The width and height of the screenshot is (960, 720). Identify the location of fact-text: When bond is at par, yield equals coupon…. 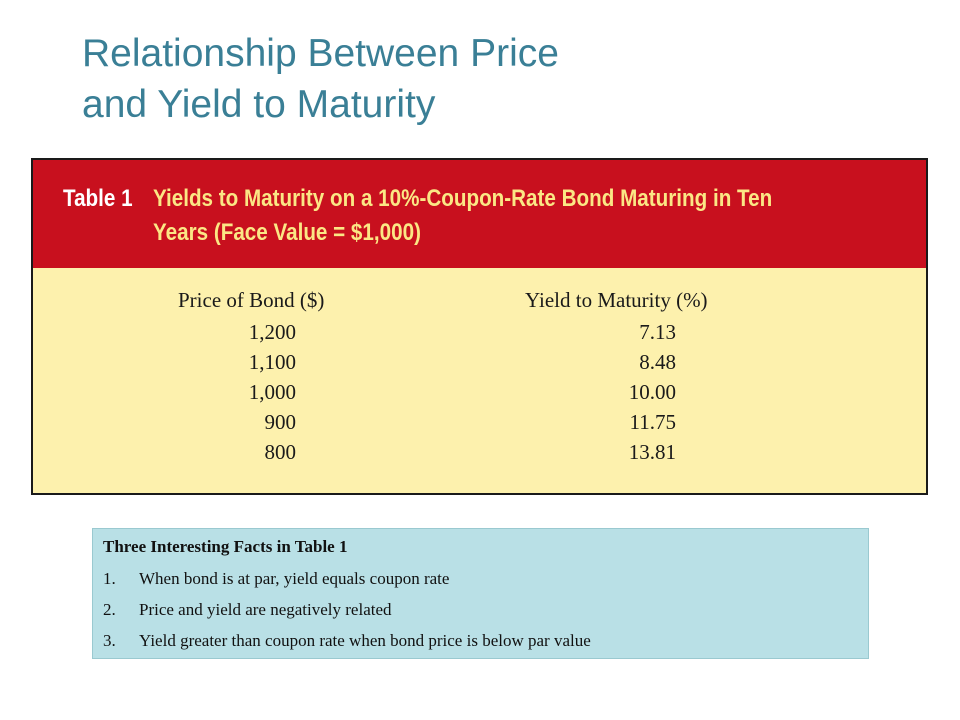
(294, 578).